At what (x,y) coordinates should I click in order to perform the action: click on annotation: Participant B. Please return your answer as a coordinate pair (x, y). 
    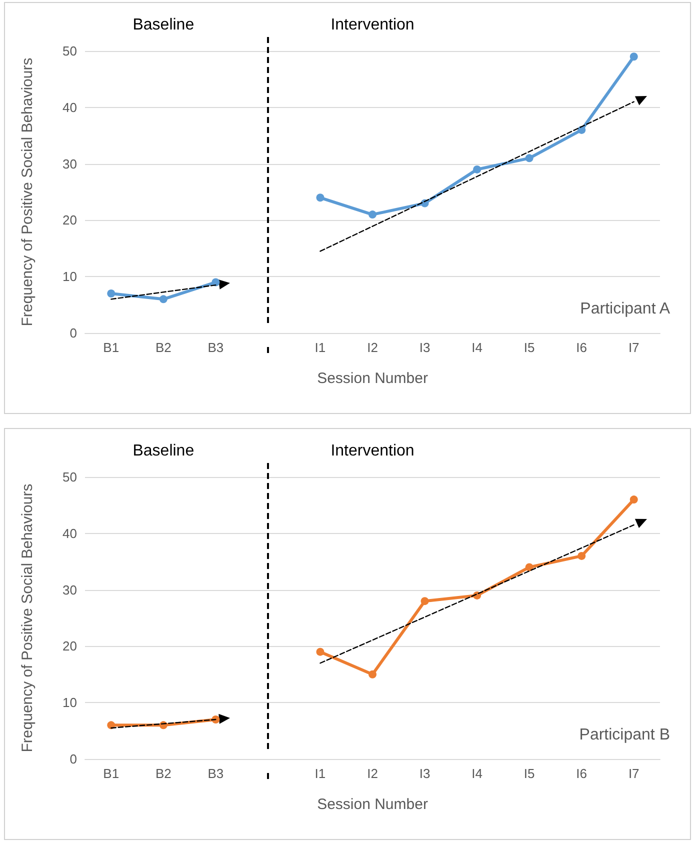
    Looking at the image, I should click on (624, 735).